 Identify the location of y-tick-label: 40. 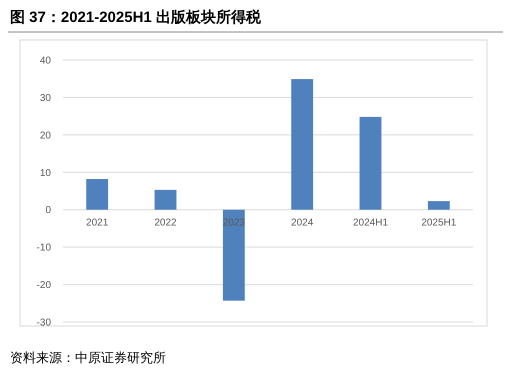
(46, 61).